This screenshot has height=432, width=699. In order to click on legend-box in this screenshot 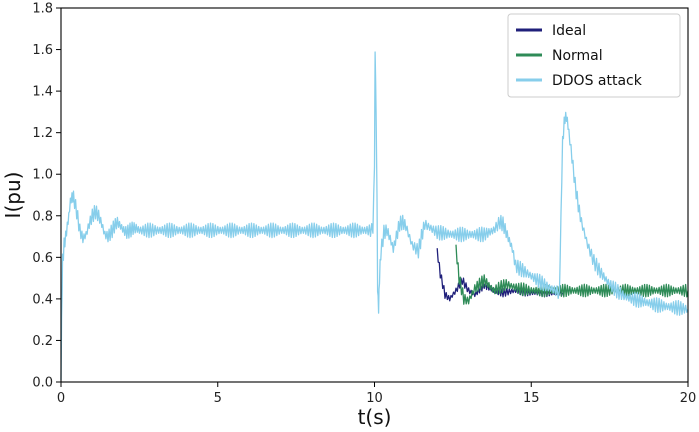, I will do `click(594, 55)`.